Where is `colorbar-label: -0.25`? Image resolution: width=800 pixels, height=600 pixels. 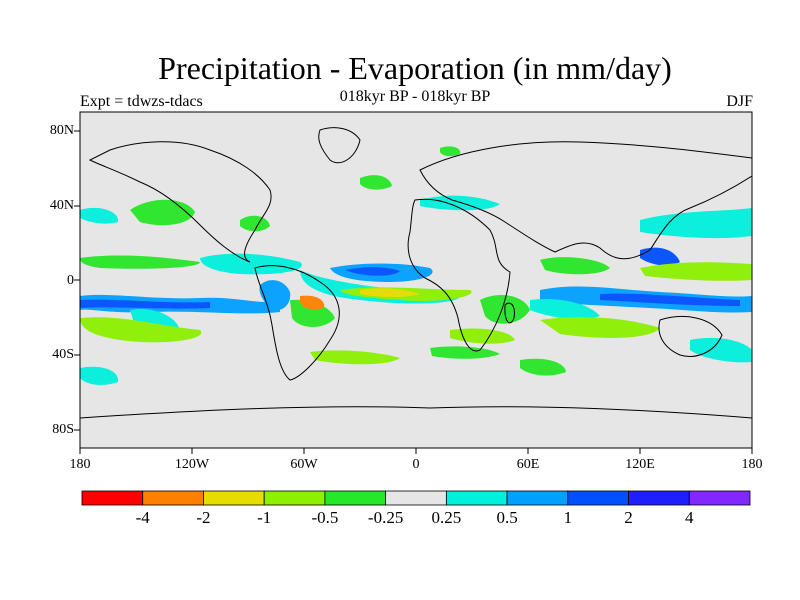 colorbar-label: -0.25 is located at coordinates (385, 517).